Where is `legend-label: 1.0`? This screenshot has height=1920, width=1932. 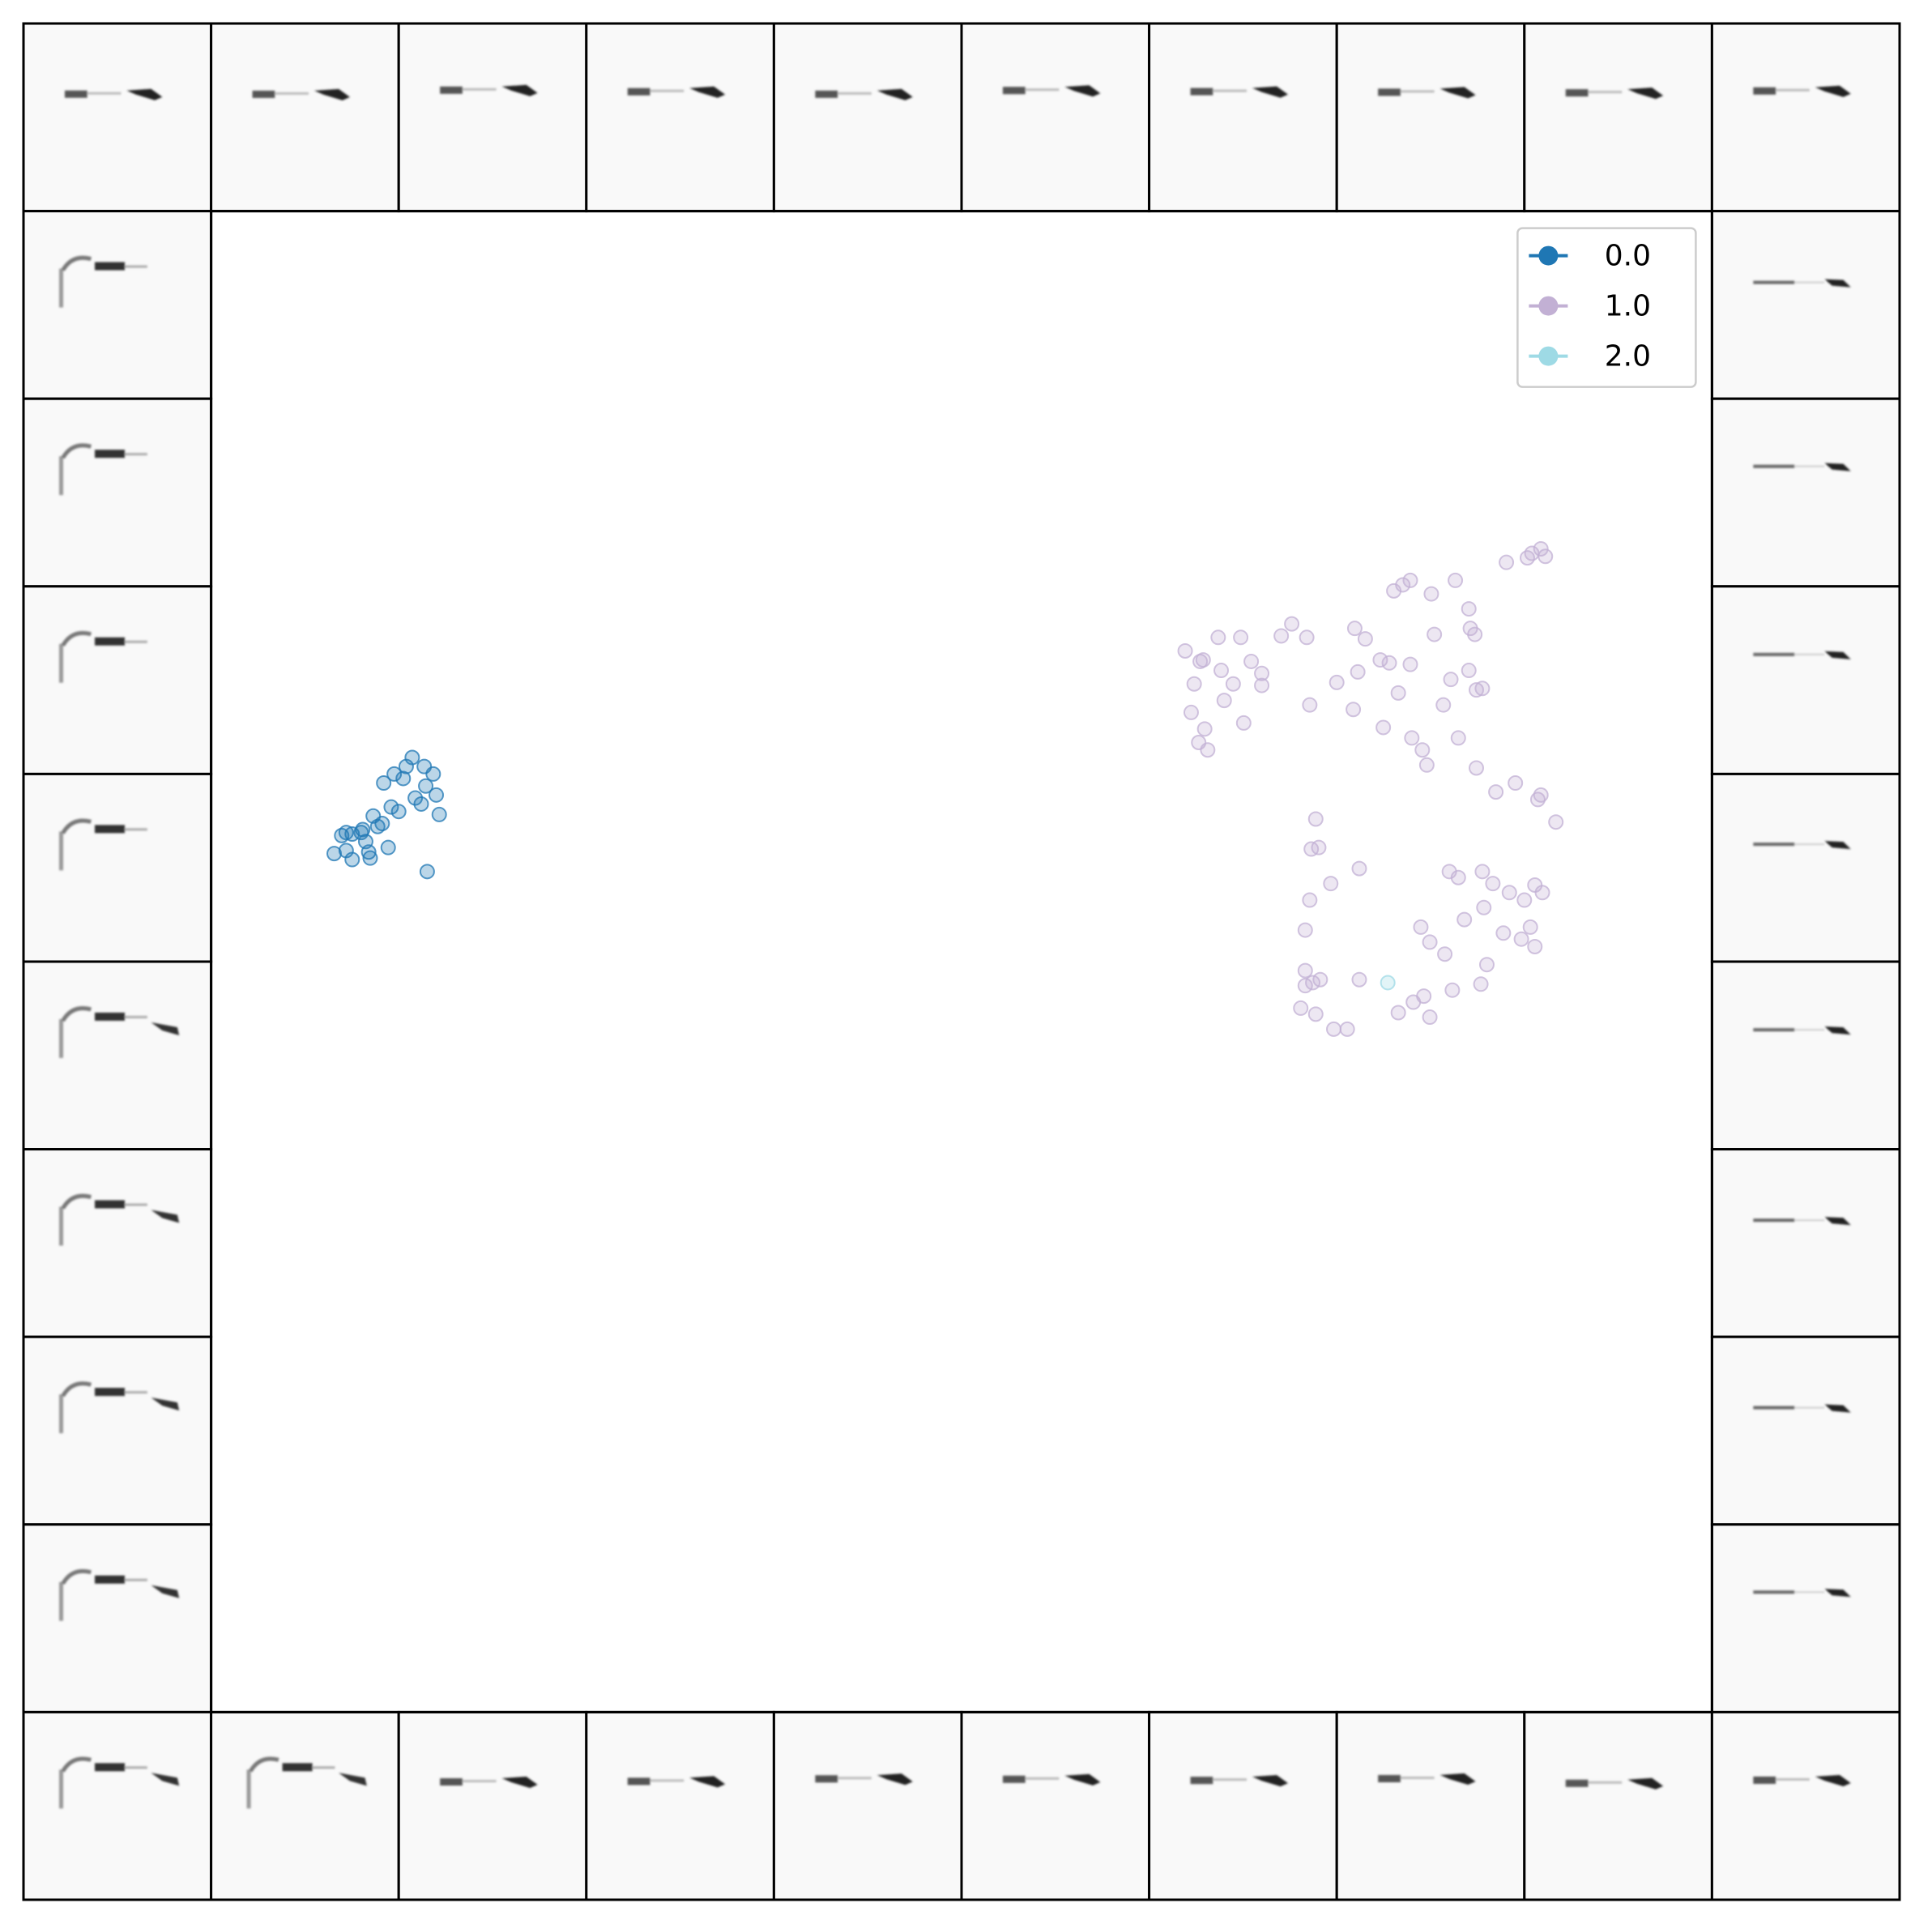 legend-label: 1.0 is located at coordinates (1628, 306).